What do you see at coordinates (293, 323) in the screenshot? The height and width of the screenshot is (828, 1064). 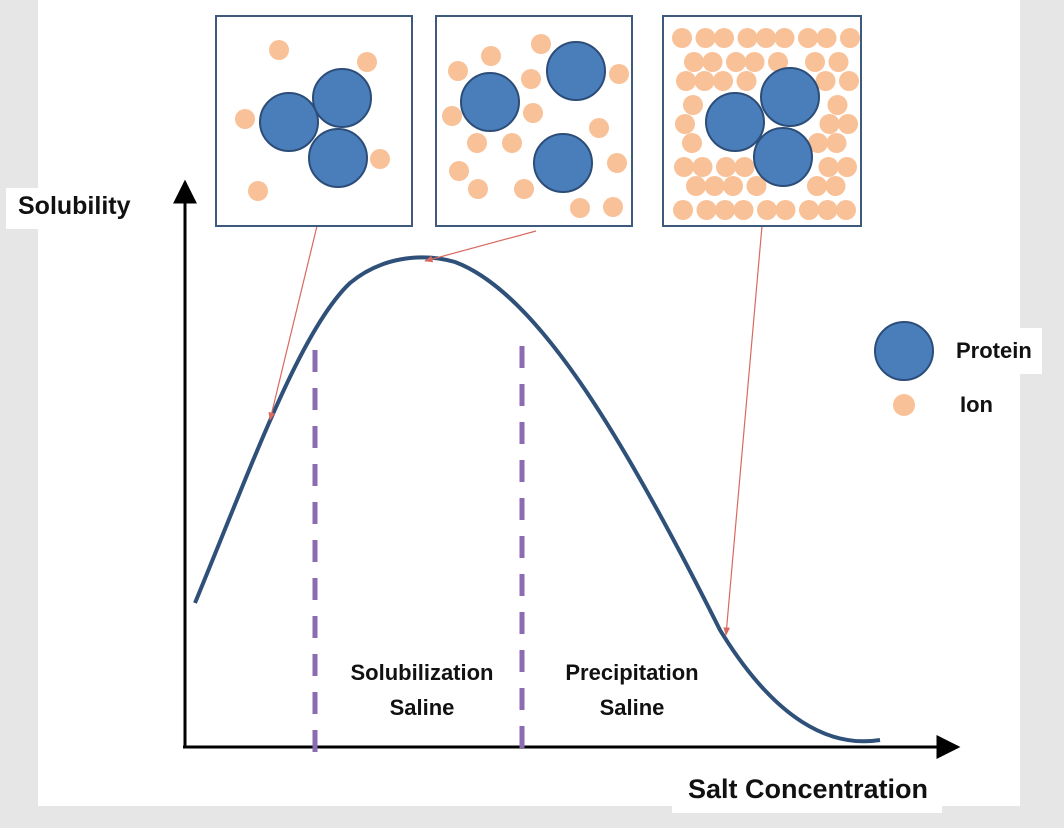 I see `pointer-arrow-low-salt` at bounding box center [293, 323].